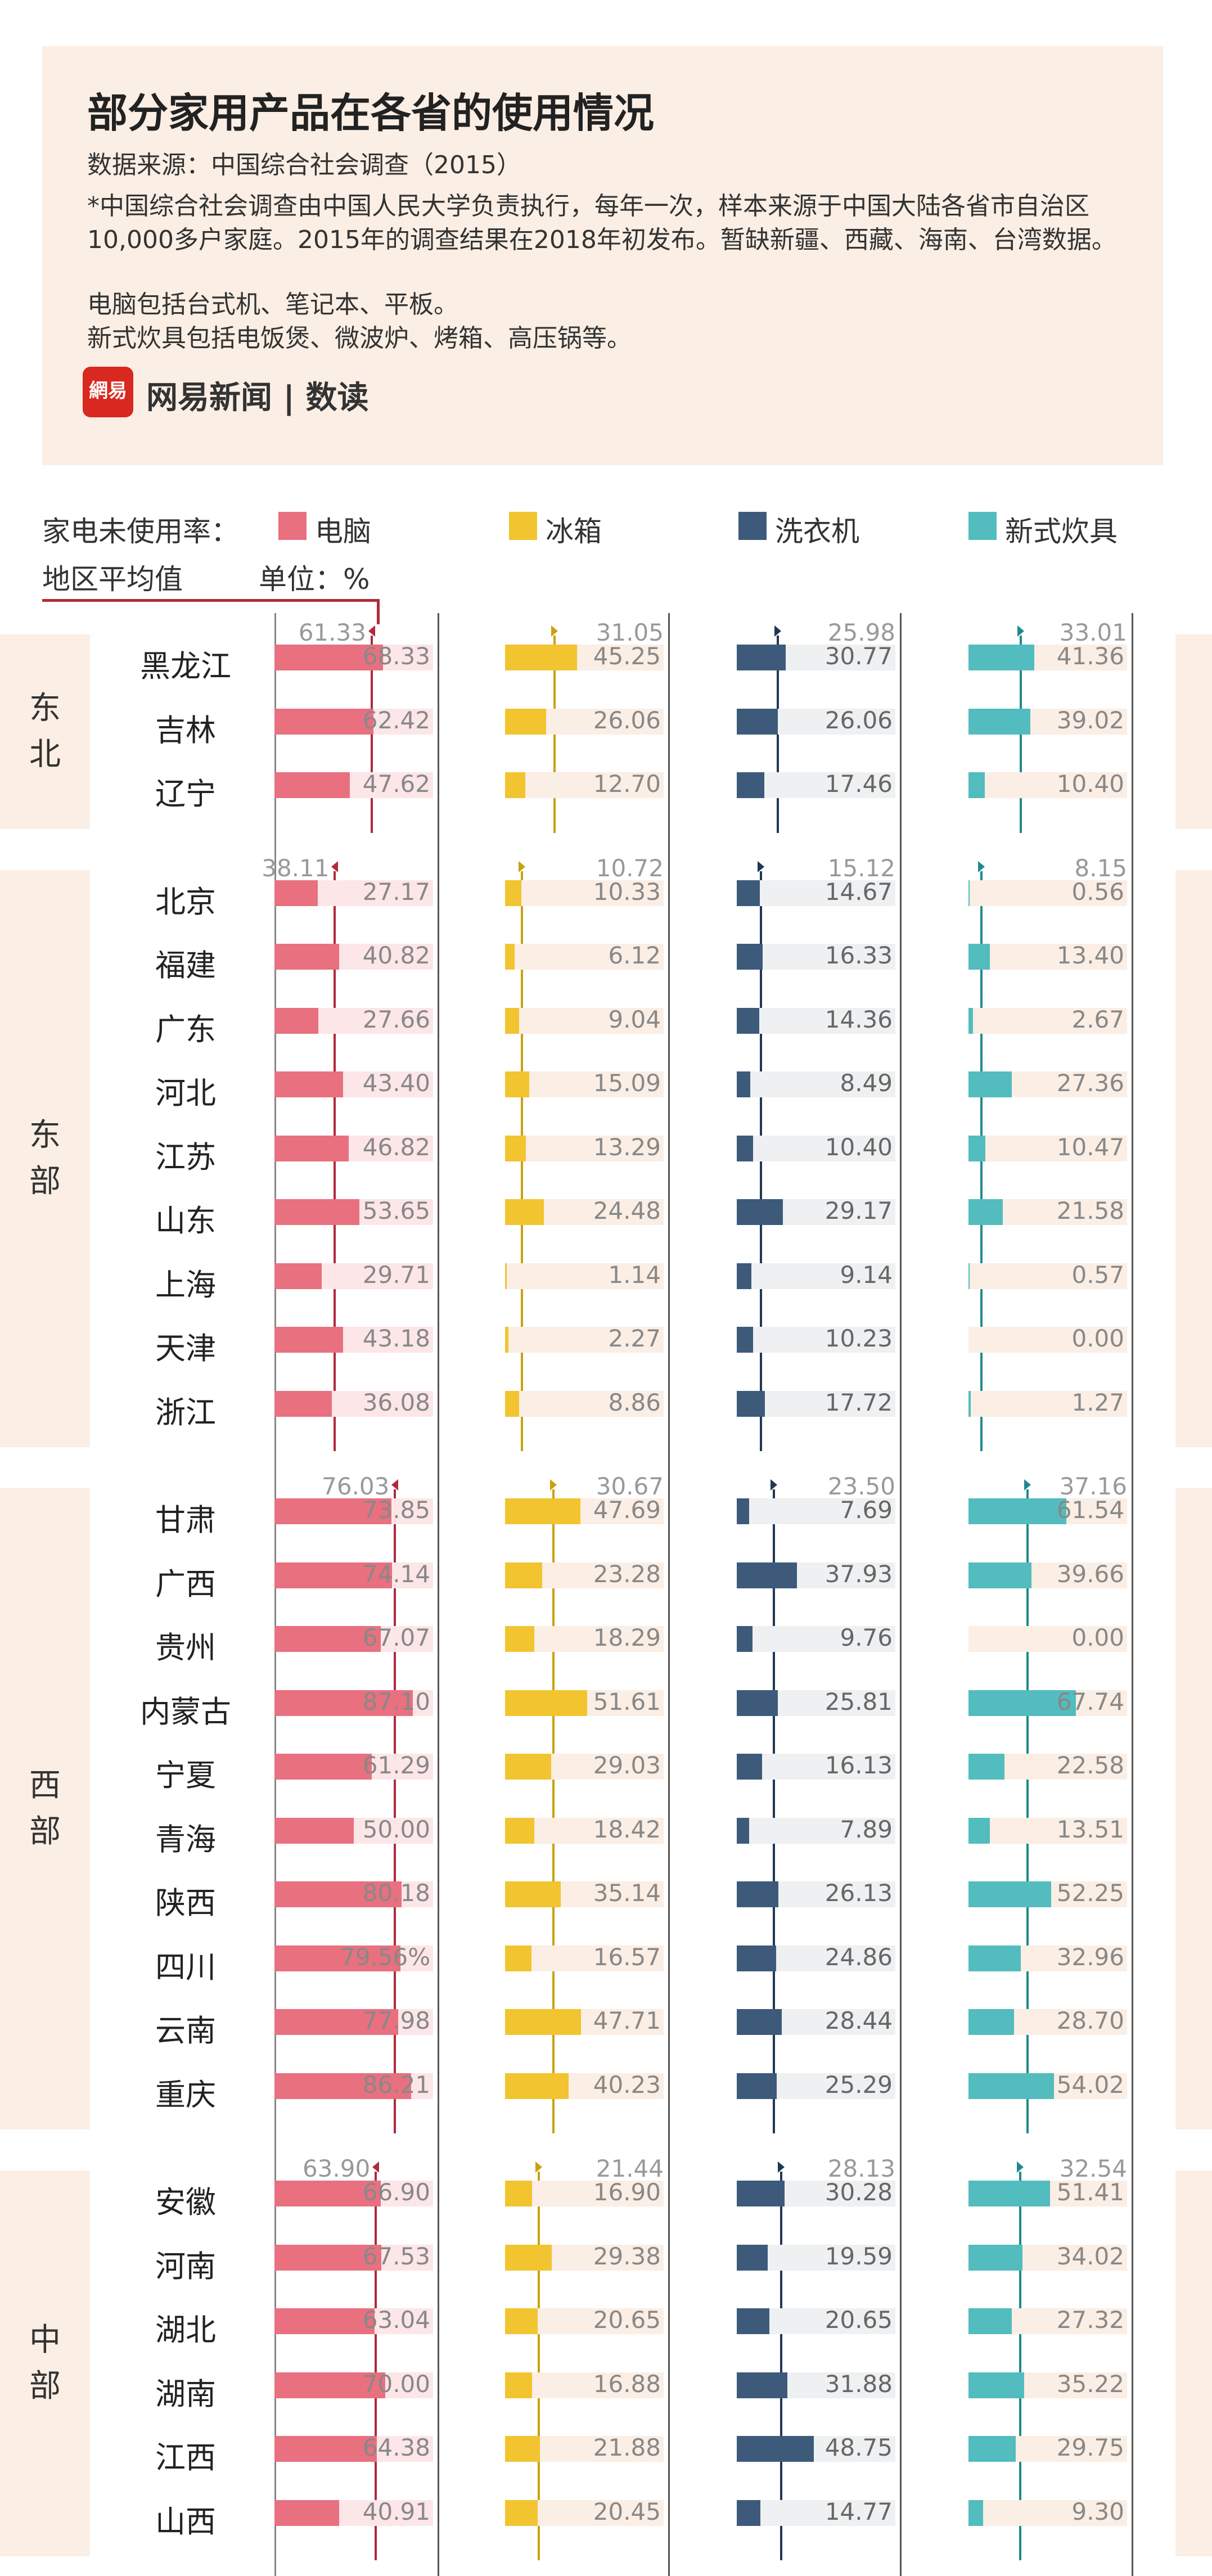  Describe the element at coordinates (396, 1019) in the screenshot. I see `value-label: 27.66` at that location.